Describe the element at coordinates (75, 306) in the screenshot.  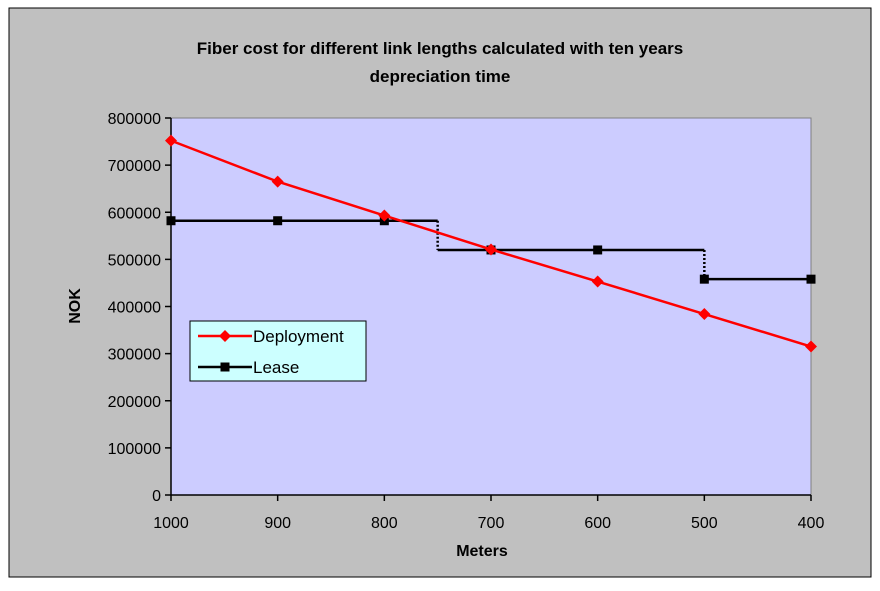
I see `y-axis-label: NOK` at that location.